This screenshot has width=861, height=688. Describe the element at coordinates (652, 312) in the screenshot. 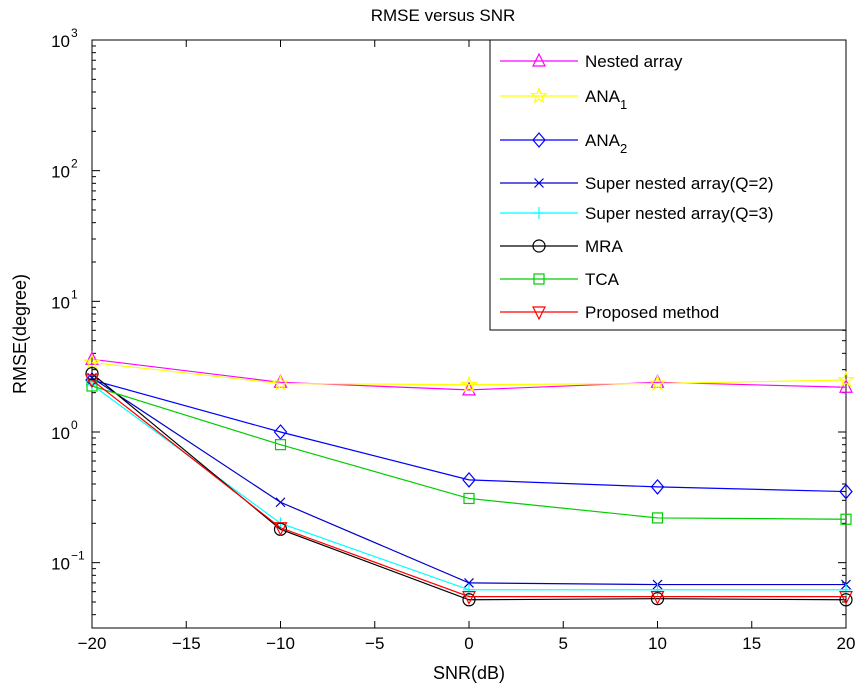

I see `legend-label-proposed-method: Proposed method` at that location.